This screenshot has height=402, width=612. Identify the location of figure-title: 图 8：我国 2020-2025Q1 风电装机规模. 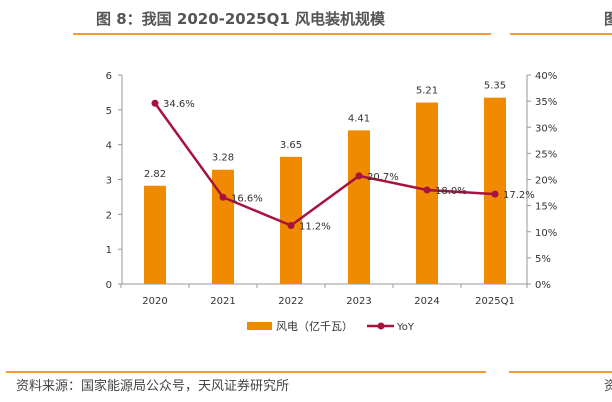
(241, 19).